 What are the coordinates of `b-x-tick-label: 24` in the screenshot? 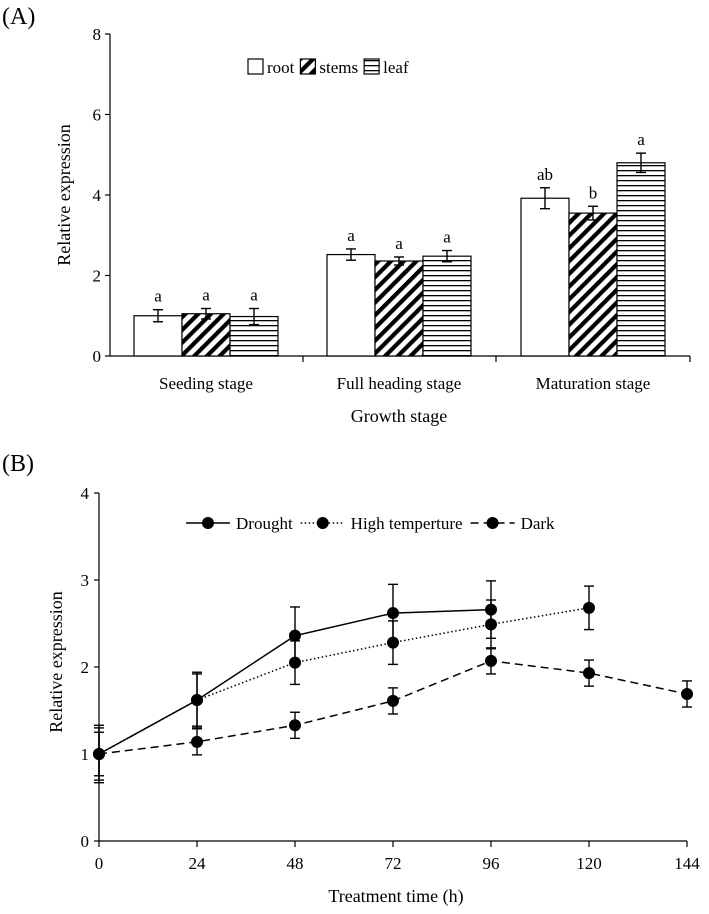 It's located at (198, 863).